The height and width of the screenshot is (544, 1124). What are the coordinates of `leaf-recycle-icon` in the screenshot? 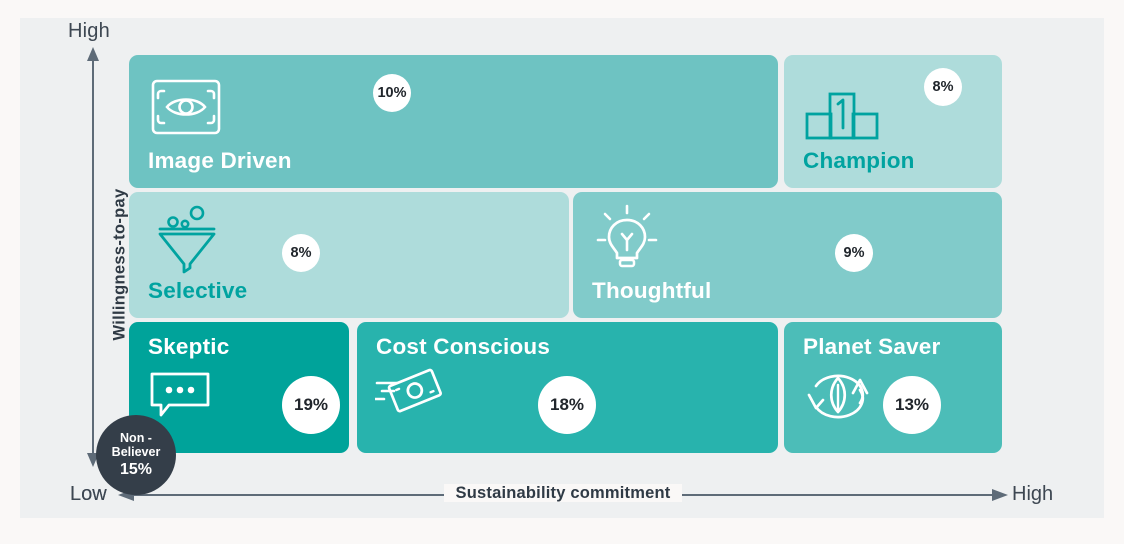 It's located at (838, 396).